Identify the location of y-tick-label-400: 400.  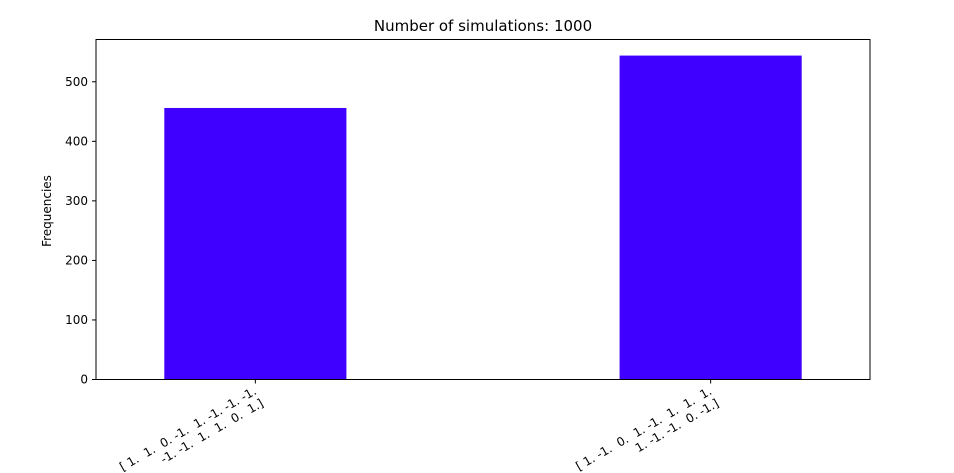
(76, 141).